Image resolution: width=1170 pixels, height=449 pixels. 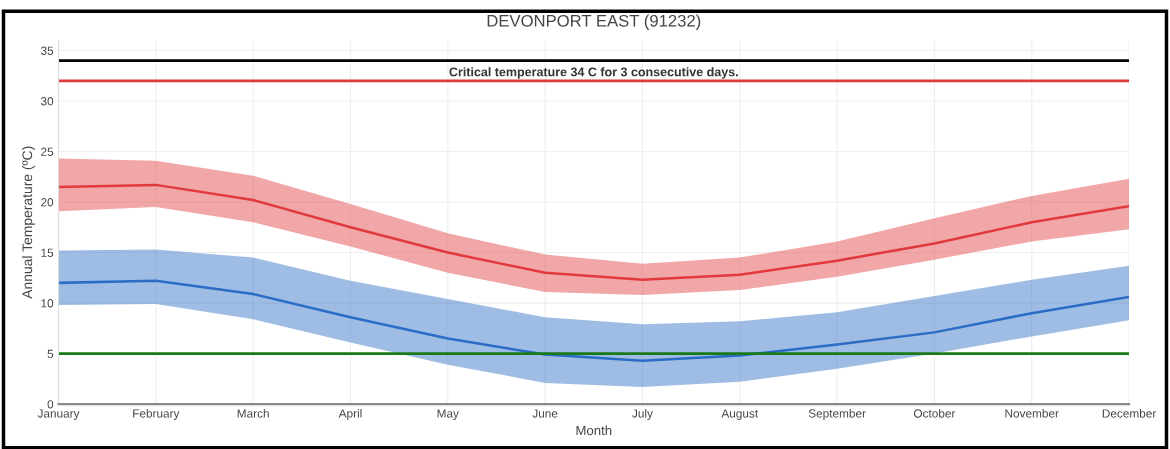 What do you see at coordinates (837, 414) in the screenshot?
I see `x-tick-label: September` at bounding box center [837, 414].